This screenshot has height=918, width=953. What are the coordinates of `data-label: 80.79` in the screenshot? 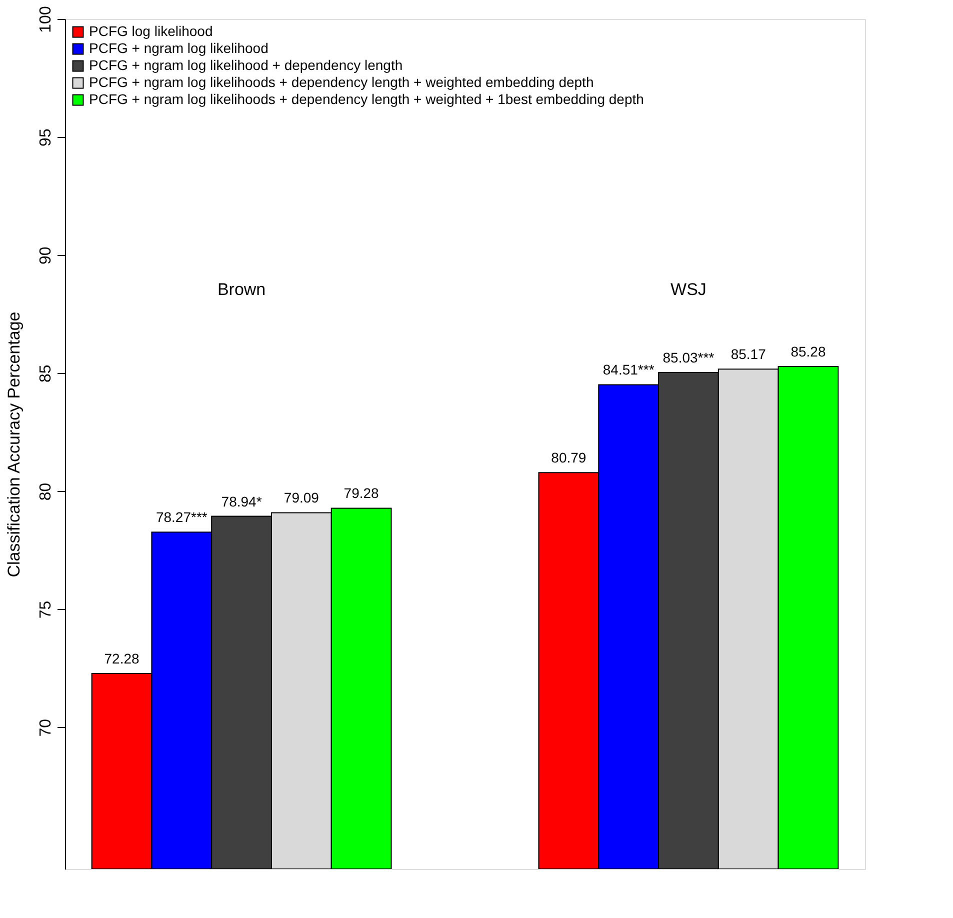 It's located at (568, 458).